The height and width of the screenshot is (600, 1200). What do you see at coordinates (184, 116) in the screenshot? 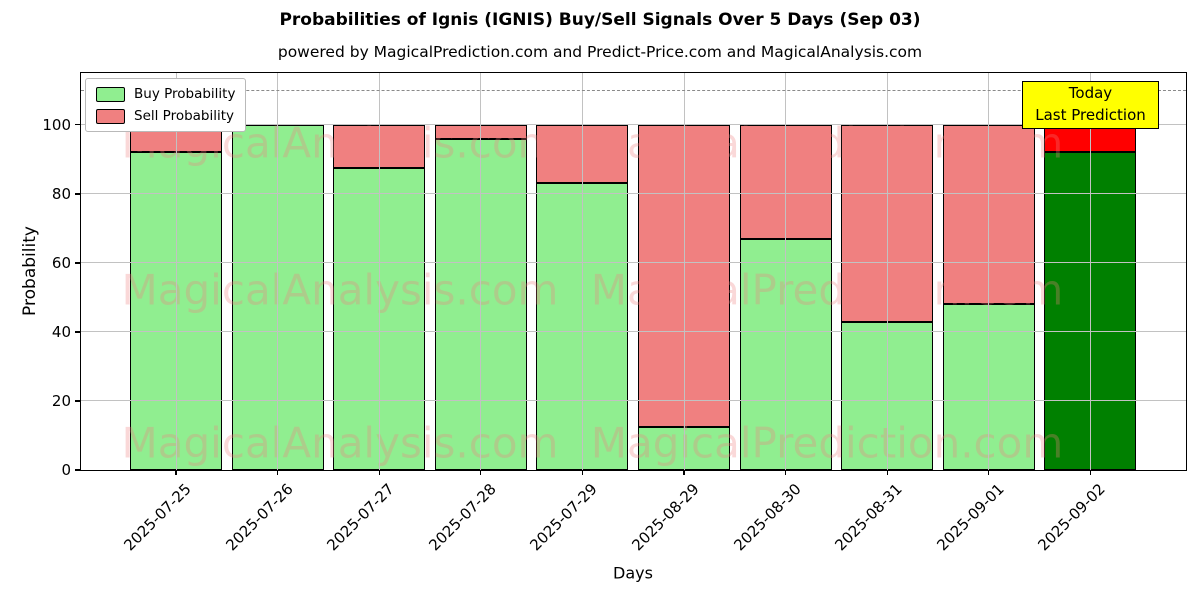
I see `legend-label-sell: Sell Probability` at bounding box center [184, 116].